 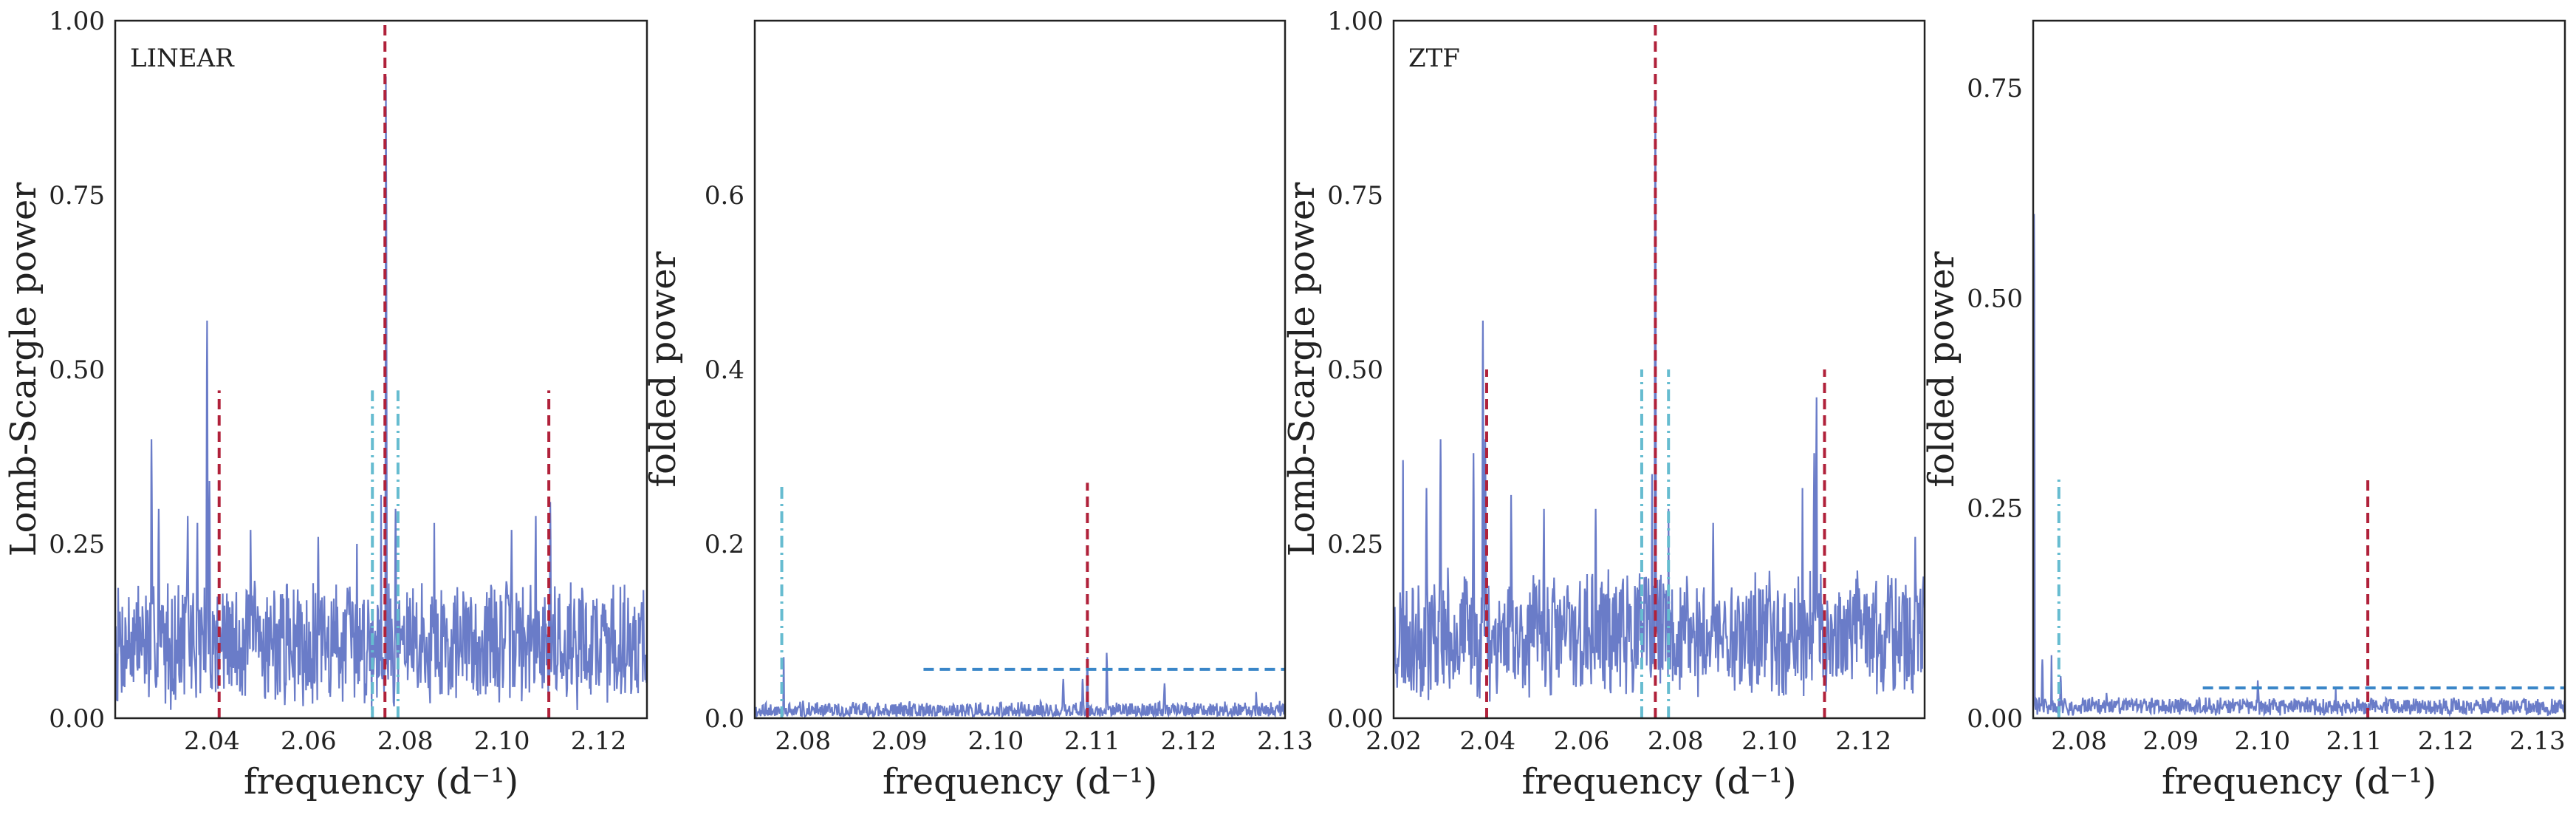 What do you see at coordinates (724, 719) in the screenshot?
I see `y-tick-label: 0.0` at bounding box center [724, 719].